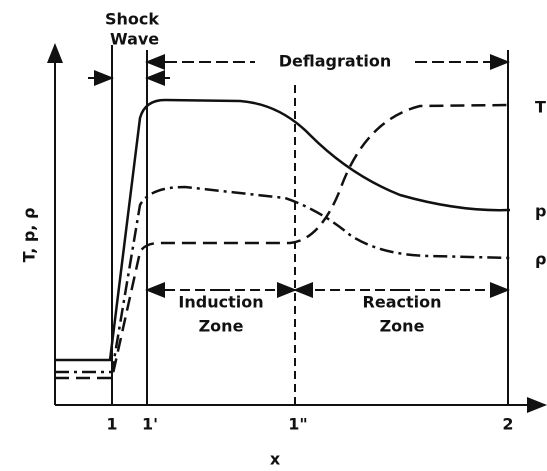 This screenshot has height=471, width=547. Describe the element at coordinates (132, 19) in the screenshot. I see `label: Shock` at that location.